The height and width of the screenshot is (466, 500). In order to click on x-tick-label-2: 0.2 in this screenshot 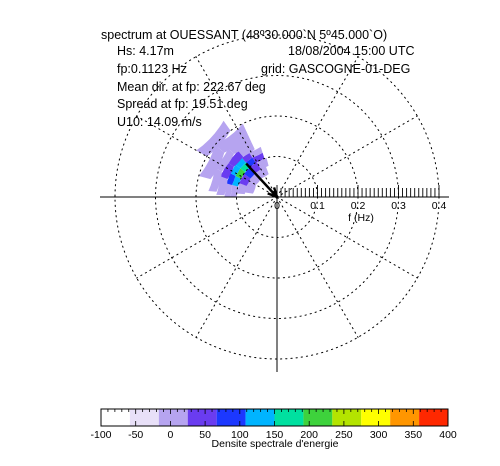, I will do `click(358, 206)`.